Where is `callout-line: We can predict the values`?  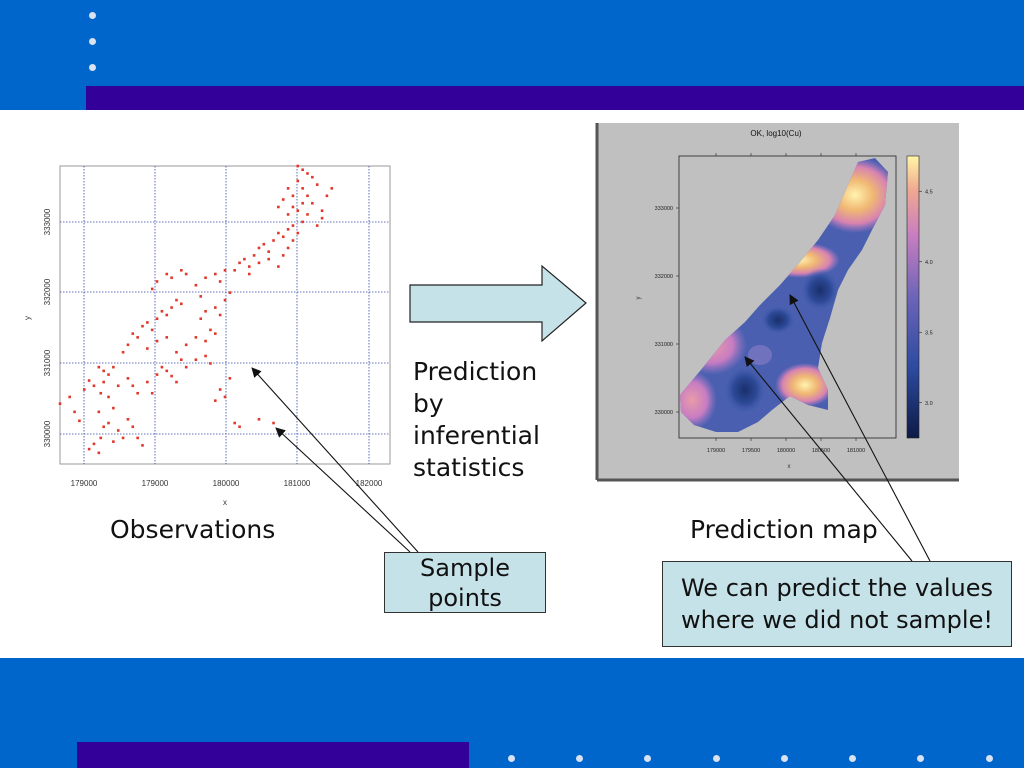 callout-line: We can predict the values is located at coordinates (836, 588).